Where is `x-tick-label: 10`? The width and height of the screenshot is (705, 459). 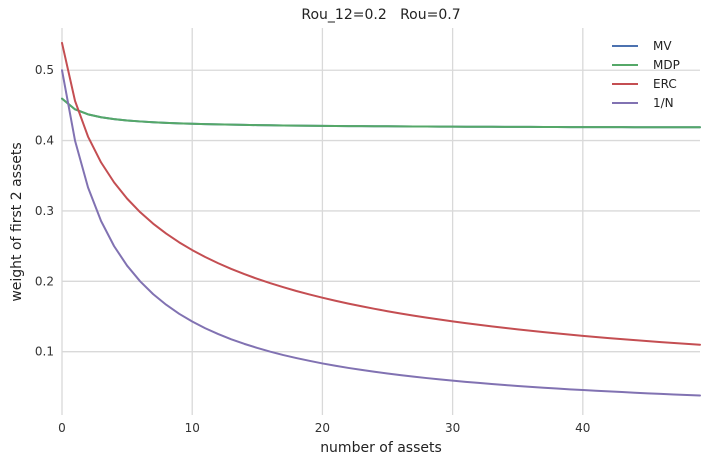
x-tick-label: 10 is located at coordinates (192, 428).